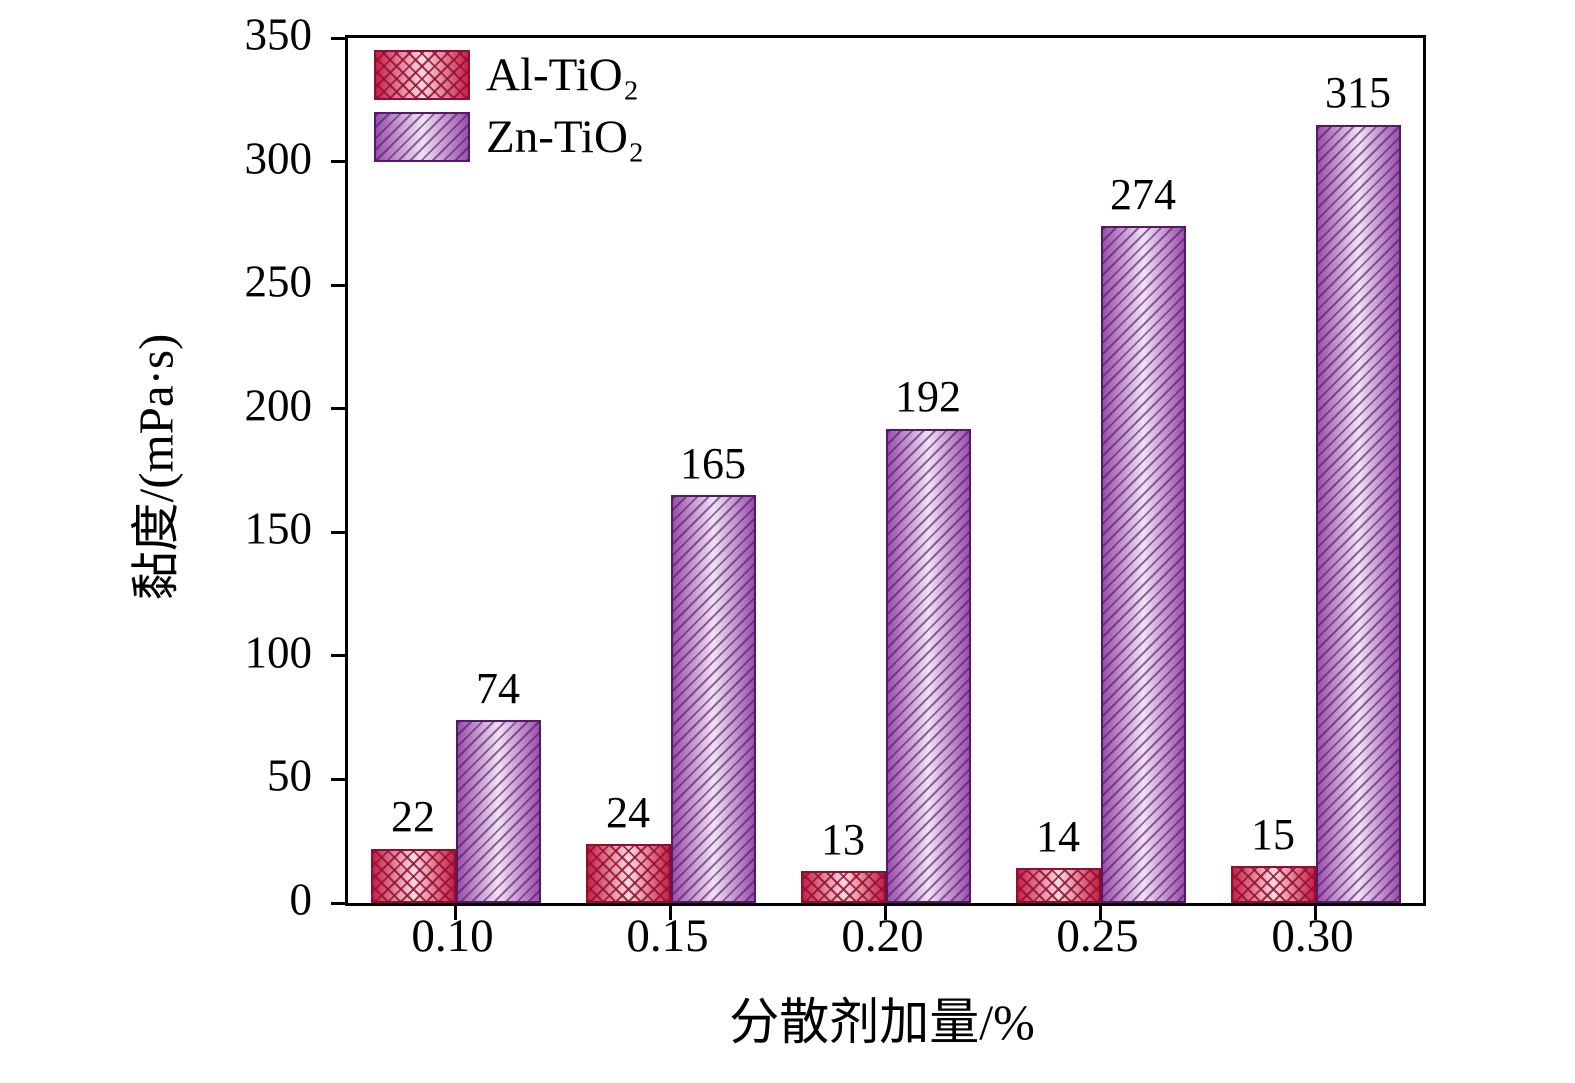  I want to click on y-tick-label: 200, so click(278, 405).